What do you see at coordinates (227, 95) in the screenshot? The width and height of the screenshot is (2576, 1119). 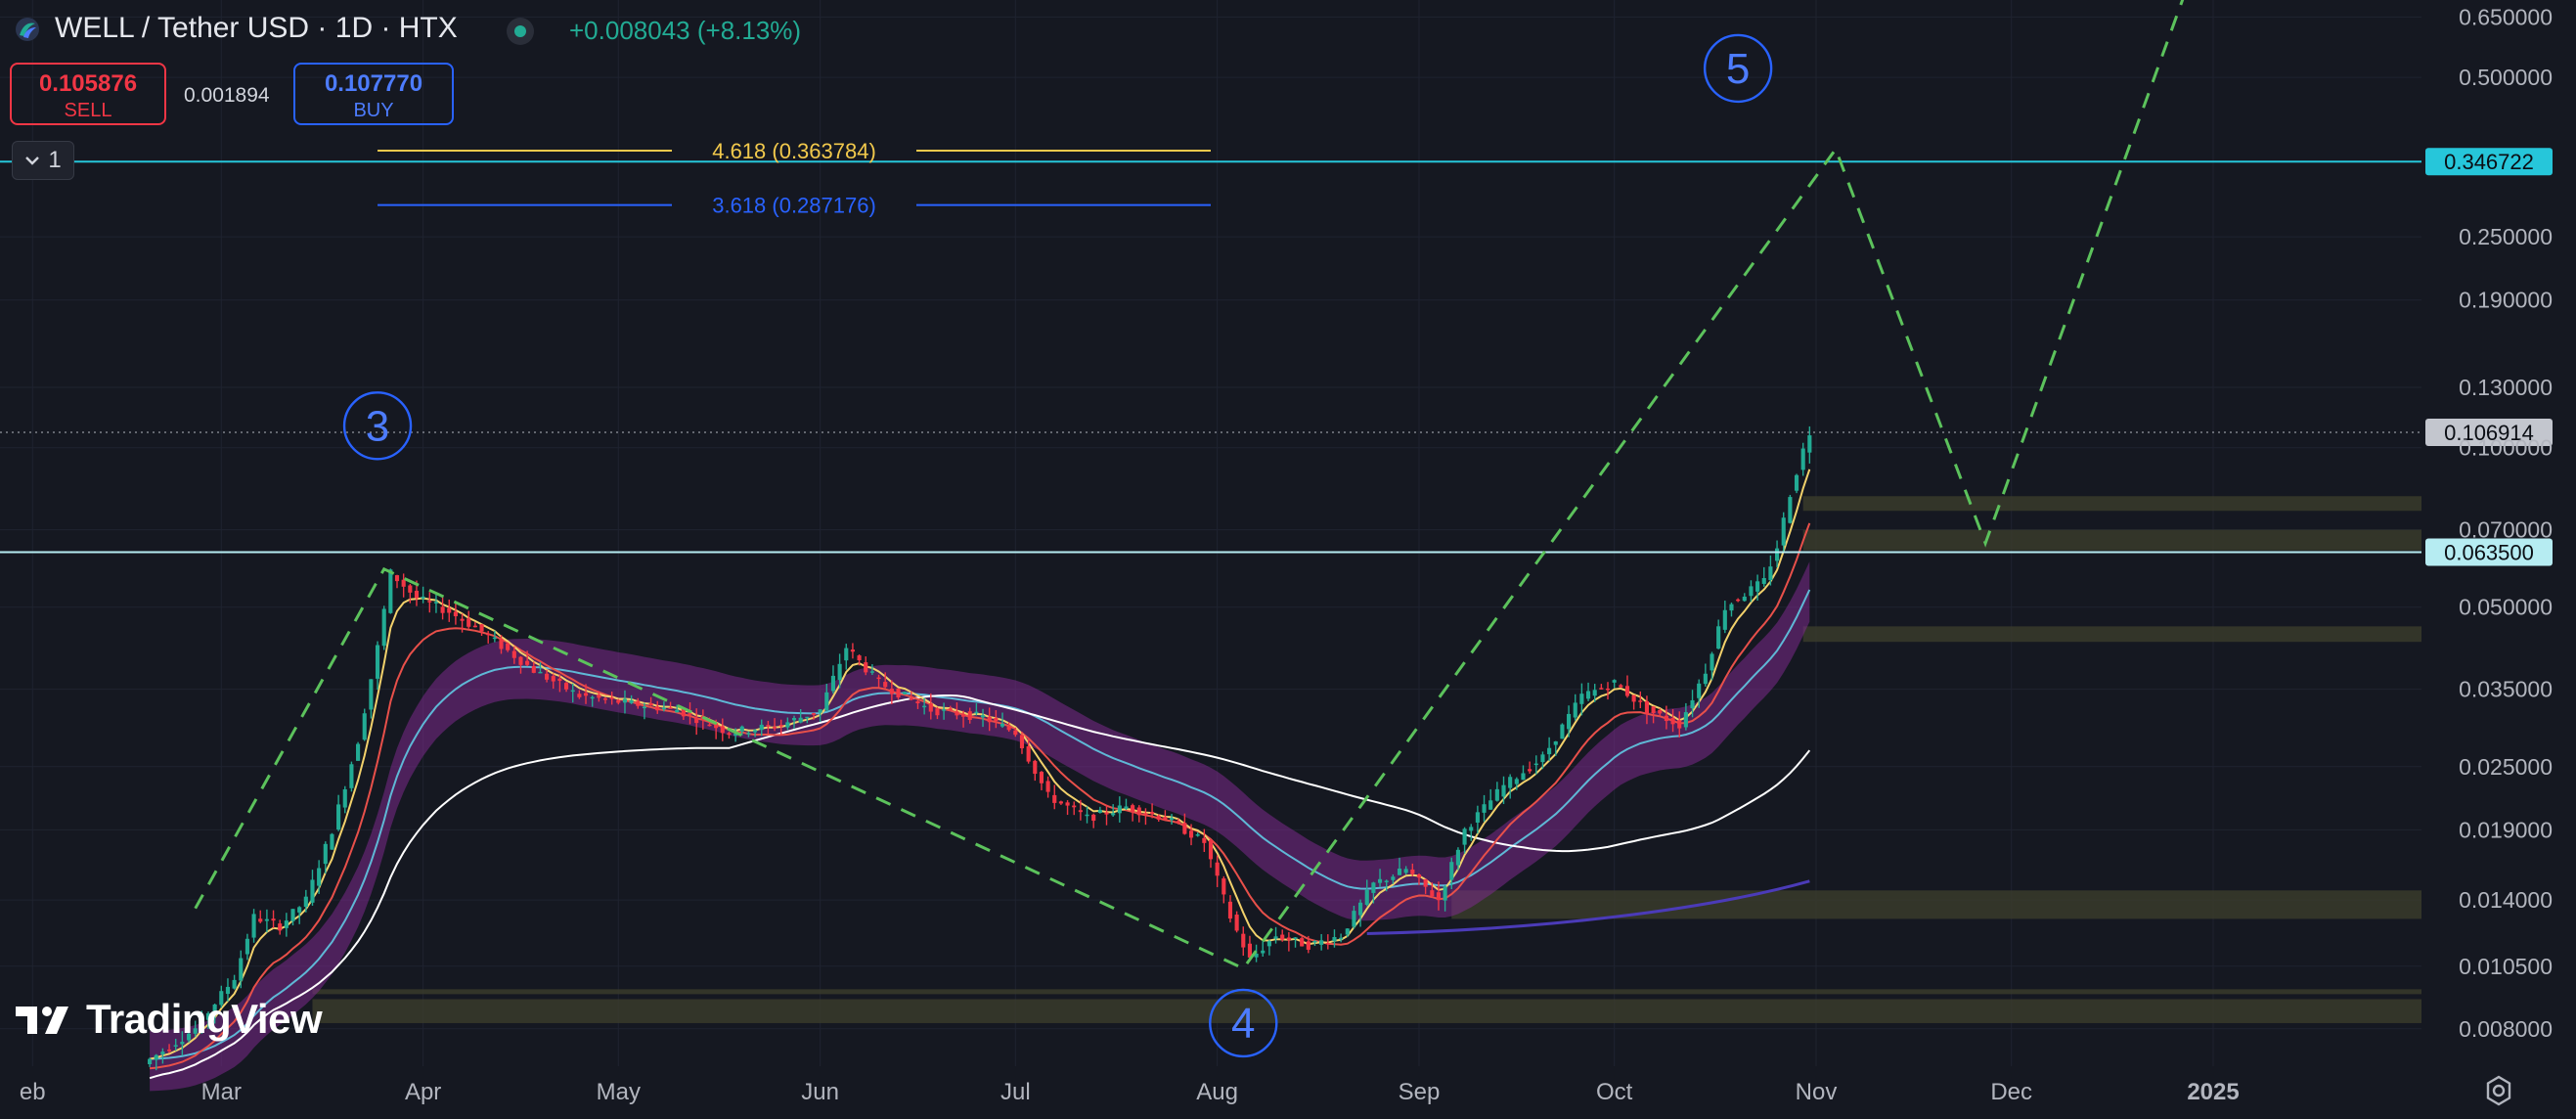 I see `spread-value: 0.001894` at bounding box center [227, 95].